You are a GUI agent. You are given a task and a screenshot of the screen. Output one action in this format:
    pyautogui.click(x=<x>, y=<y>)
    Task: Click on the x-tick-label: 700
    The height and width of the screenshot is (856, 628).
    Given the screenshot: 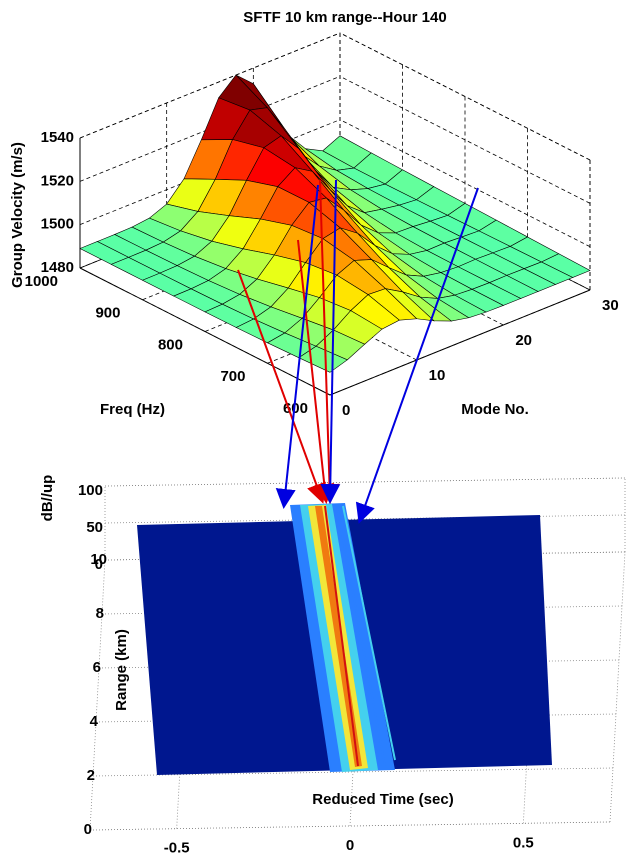 What is the action you would take?
    pyautogui.click(x=232, y=376)
    